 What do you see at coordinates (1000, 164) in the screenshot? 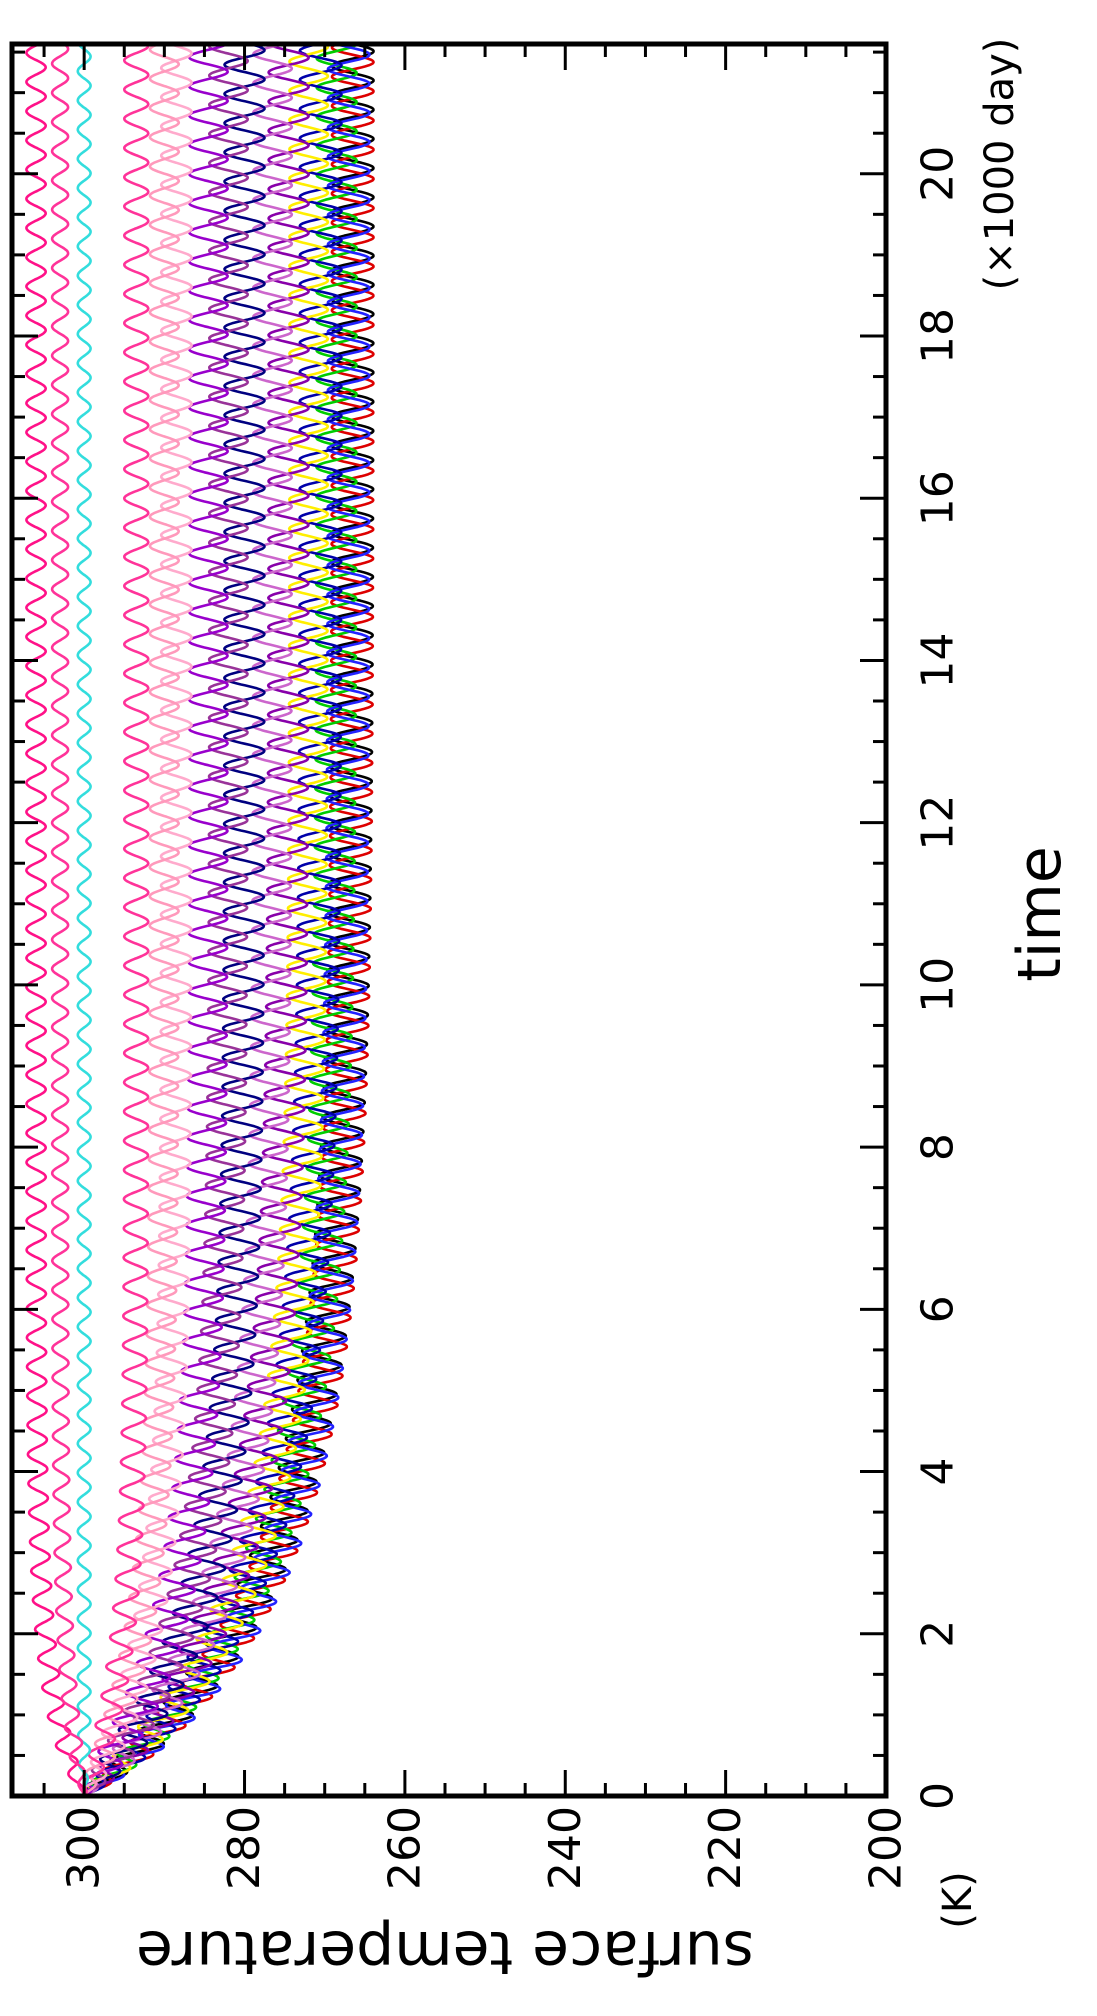
I see `x-axis-unit: (×1000 day)` at bounding box center [1000, 164].